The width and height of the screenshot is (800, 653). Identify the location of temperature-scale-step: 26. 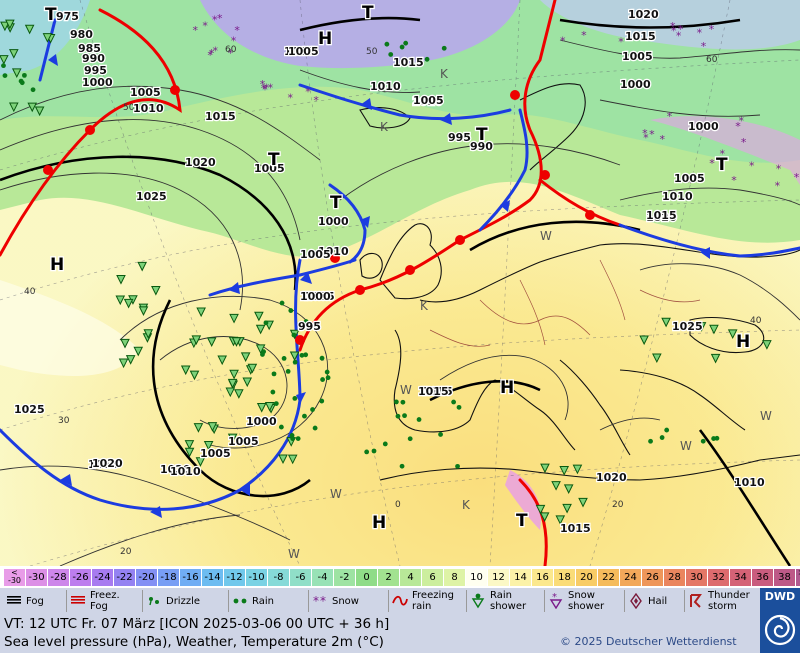
(652, 577).